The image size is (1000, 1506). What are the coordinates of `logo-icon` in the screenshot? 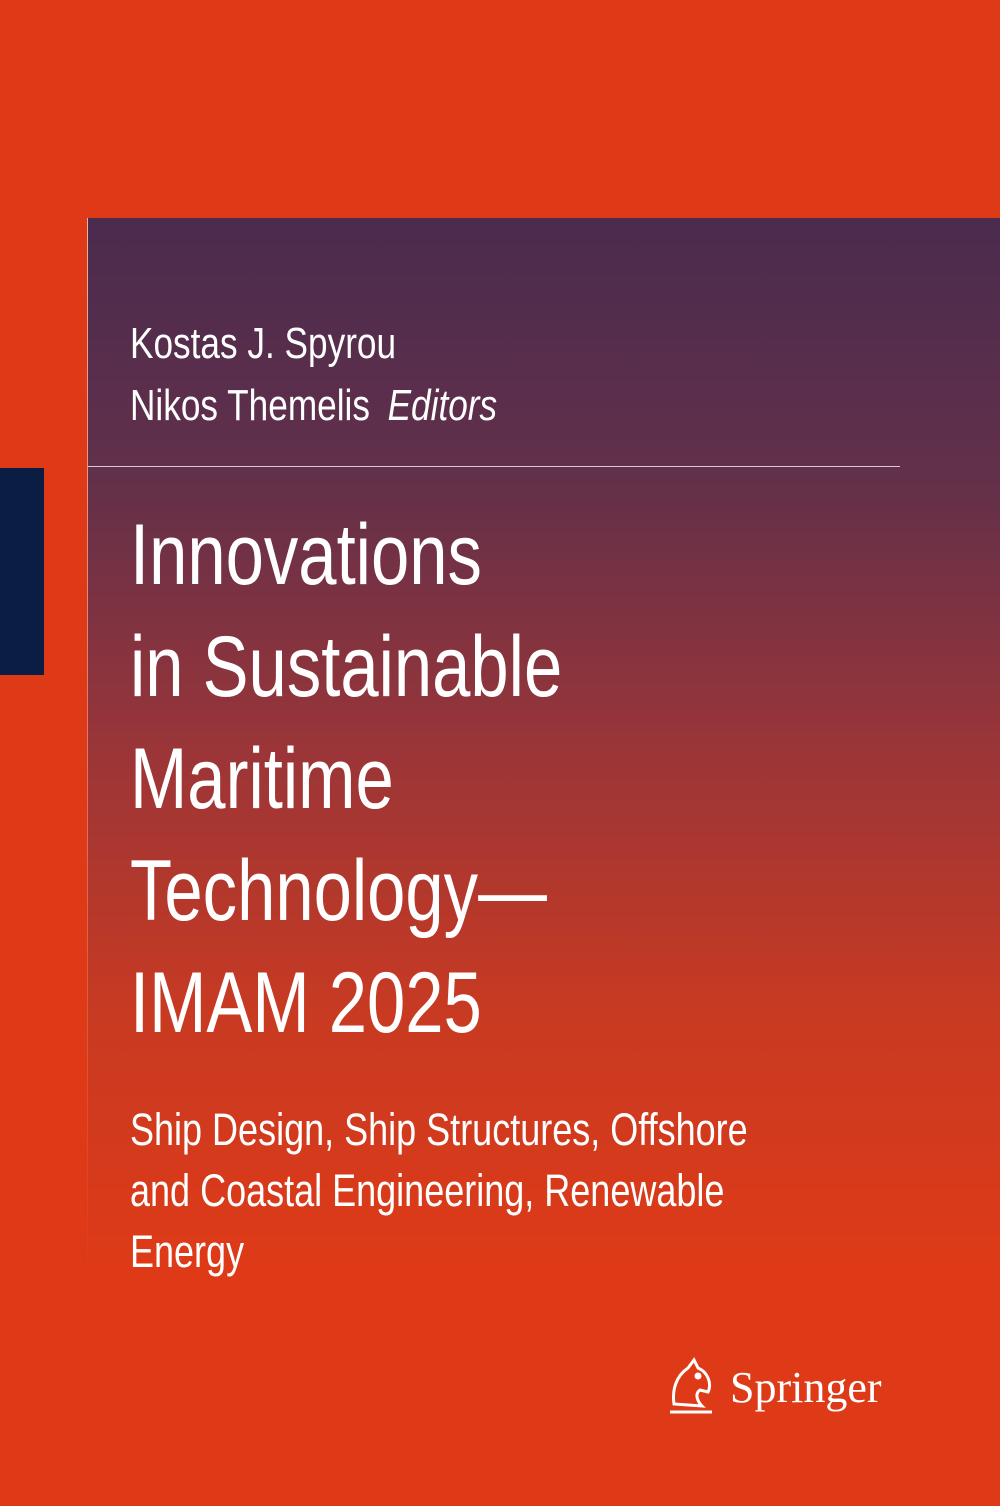 It's located at (691, 1385).